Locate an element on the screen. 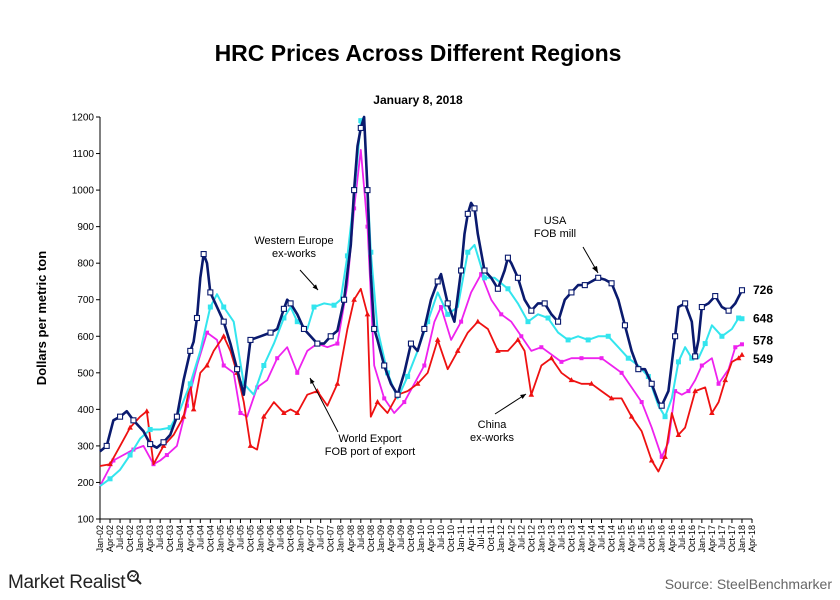 The image size is (840, 600). chart-title: HRC Prices Across Different Regions is located at coordinates (418, 53).